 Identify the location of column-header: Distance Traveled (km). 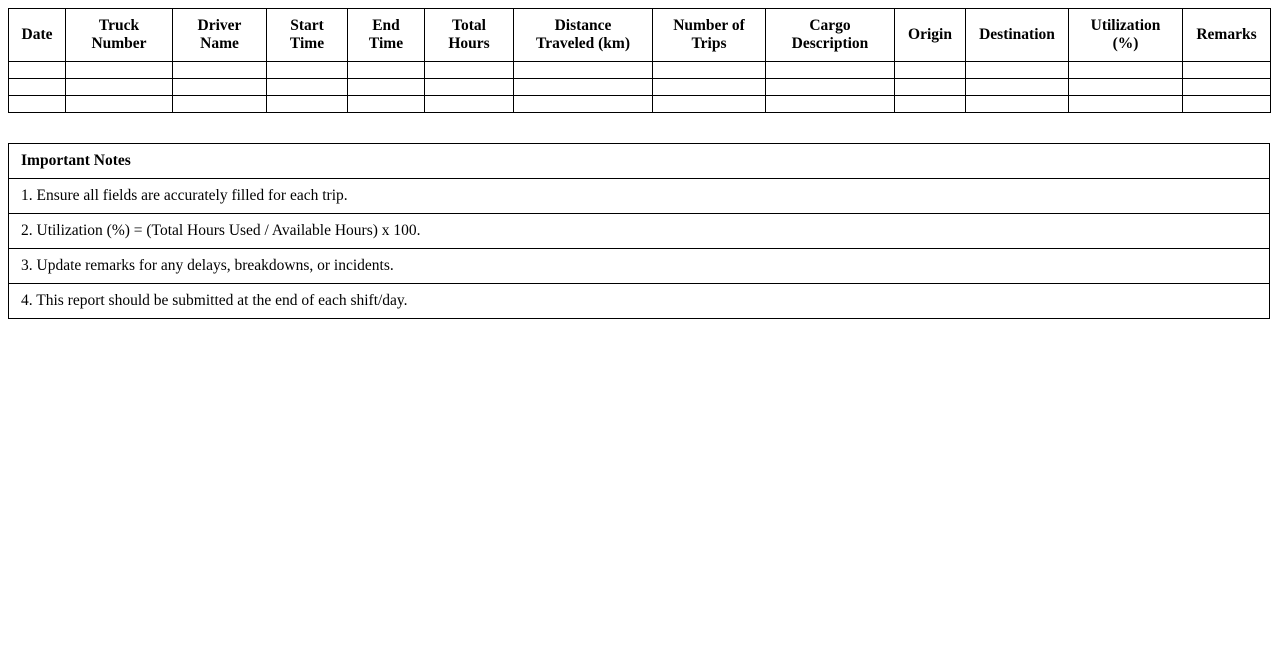
(583, 35).